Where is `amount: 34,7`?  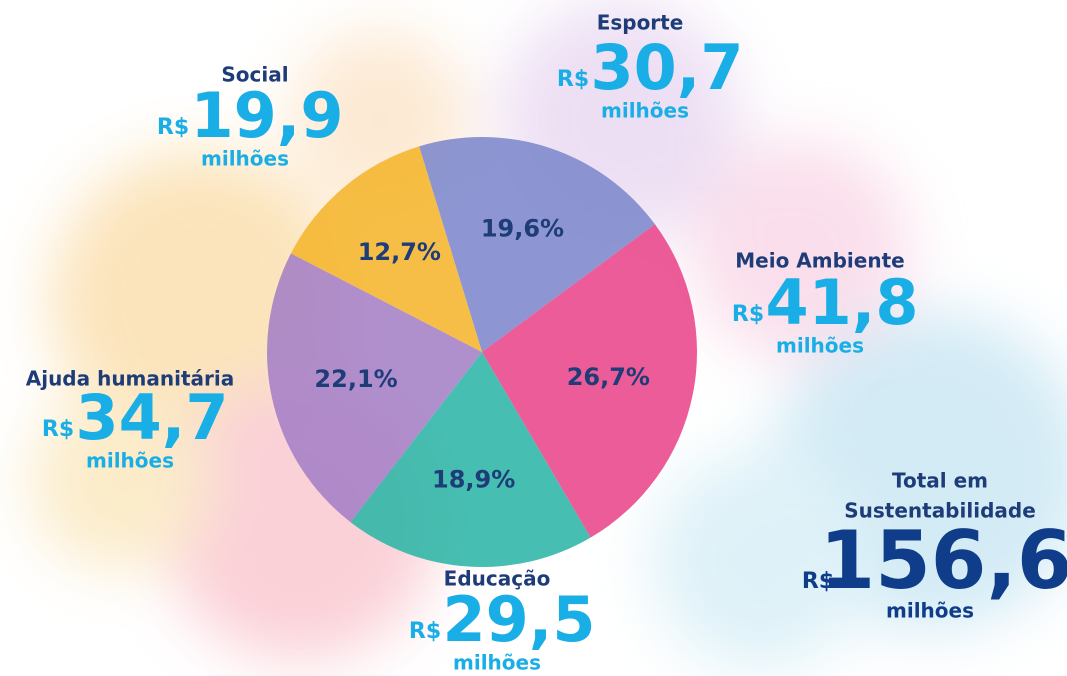 amount: 34,7 is located at coordinates (152, 417).